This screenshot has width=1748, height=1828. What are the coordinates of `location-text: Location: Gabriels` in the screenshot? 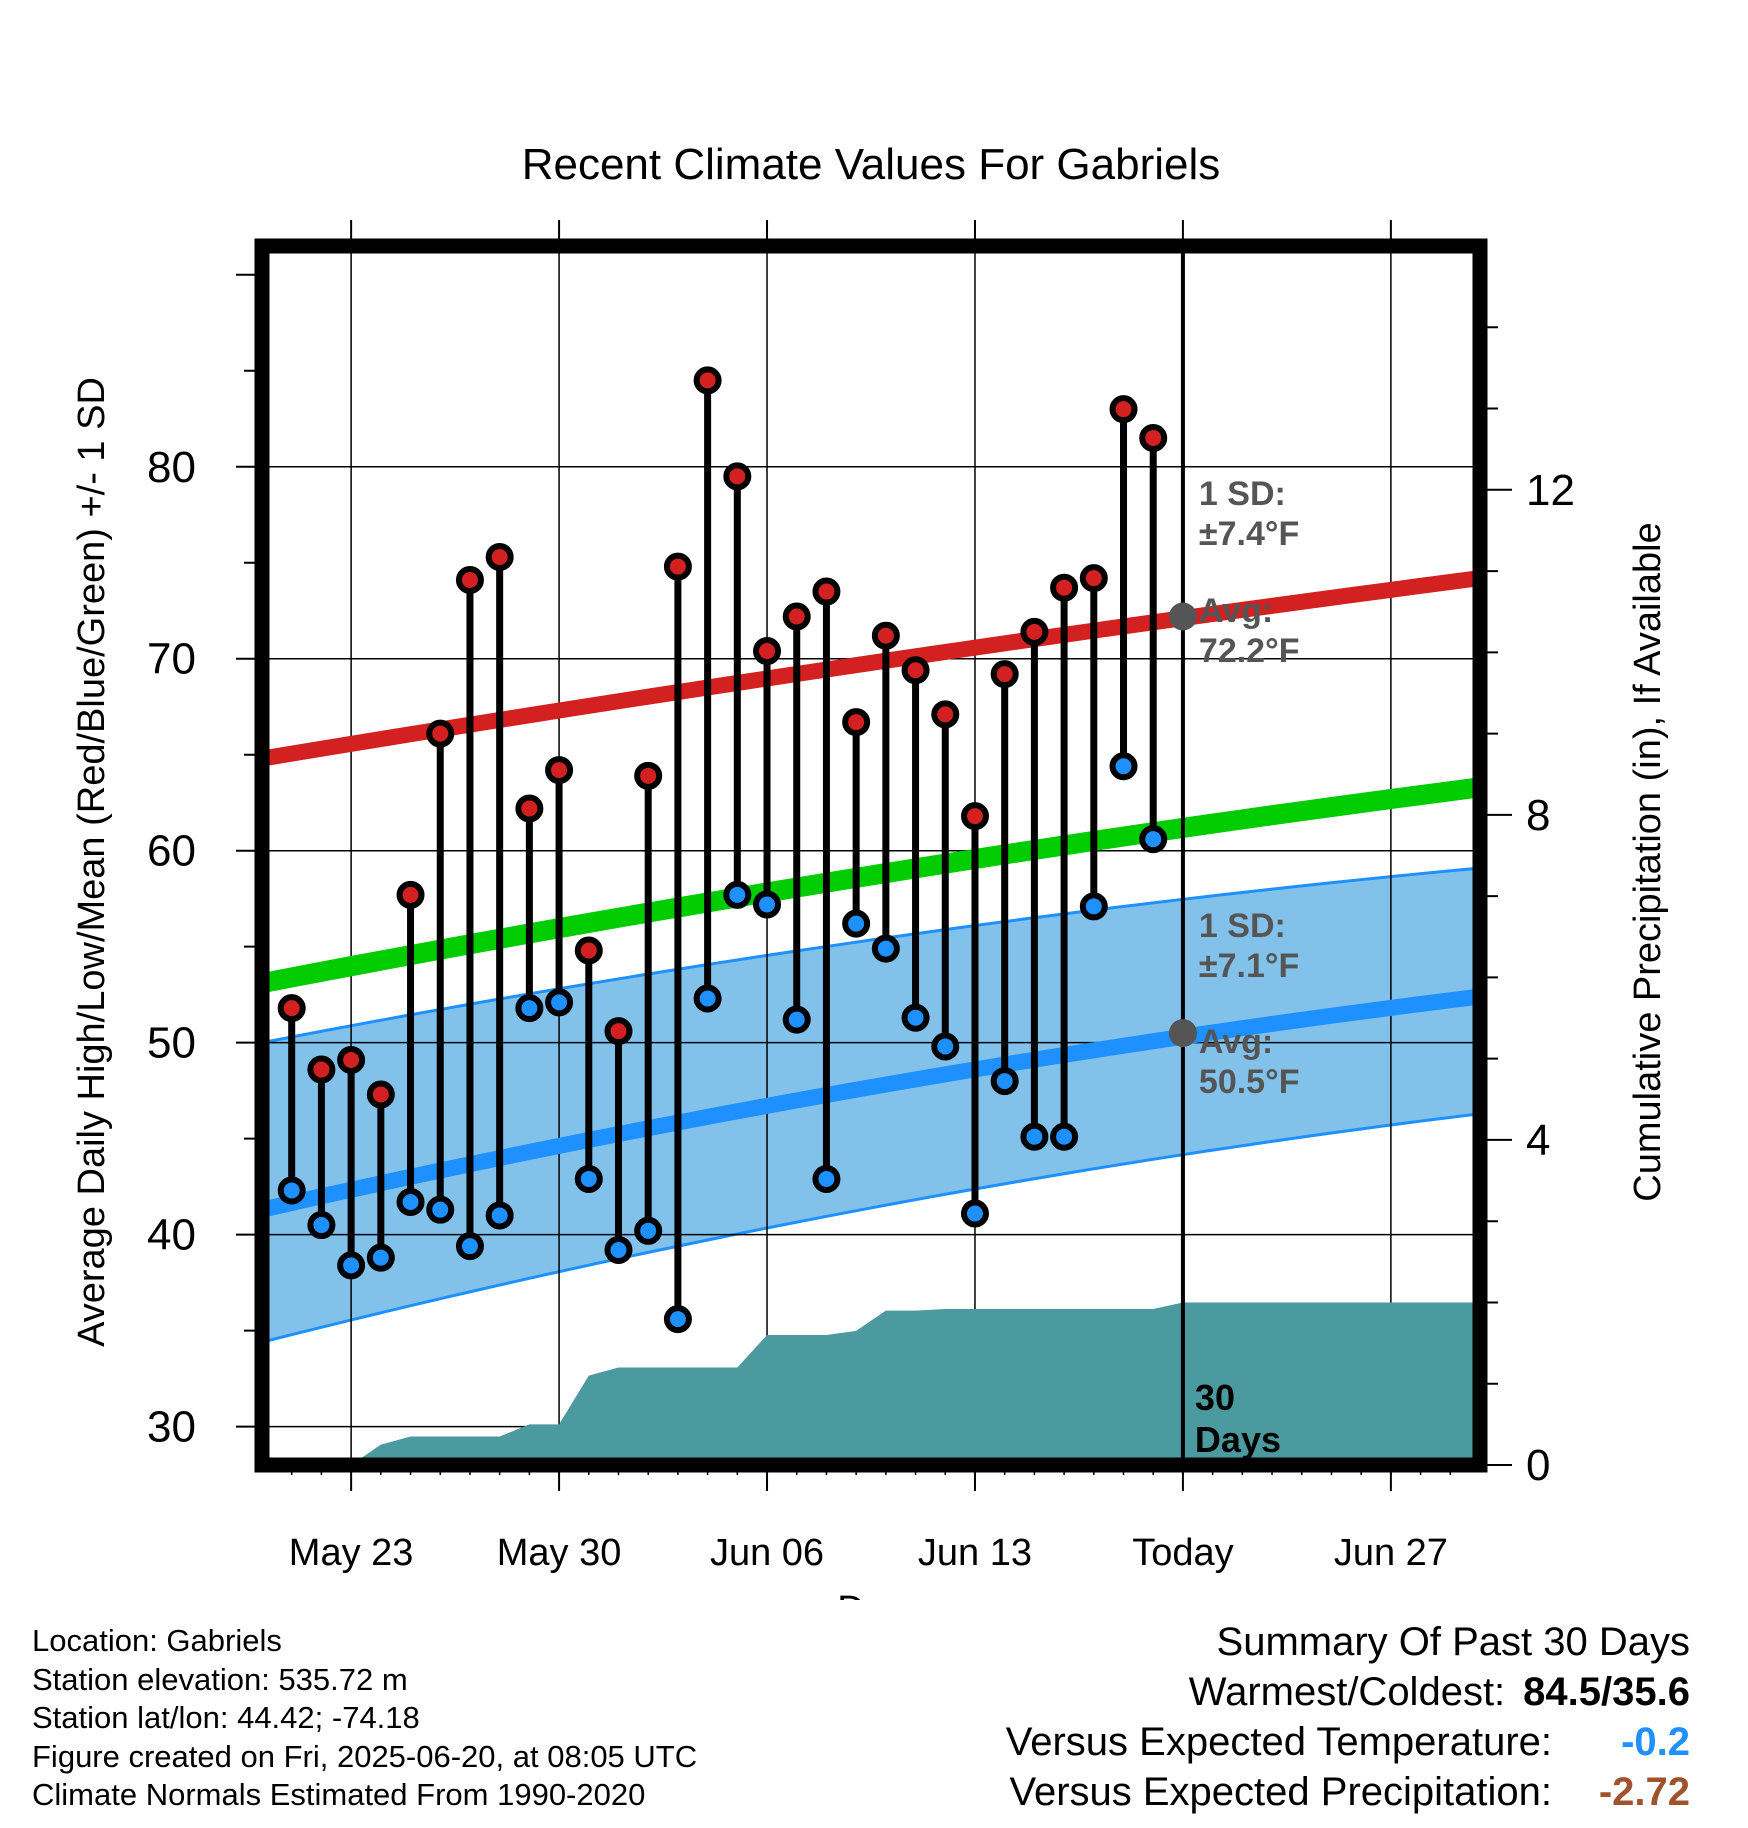 It's located at (157, 1640).